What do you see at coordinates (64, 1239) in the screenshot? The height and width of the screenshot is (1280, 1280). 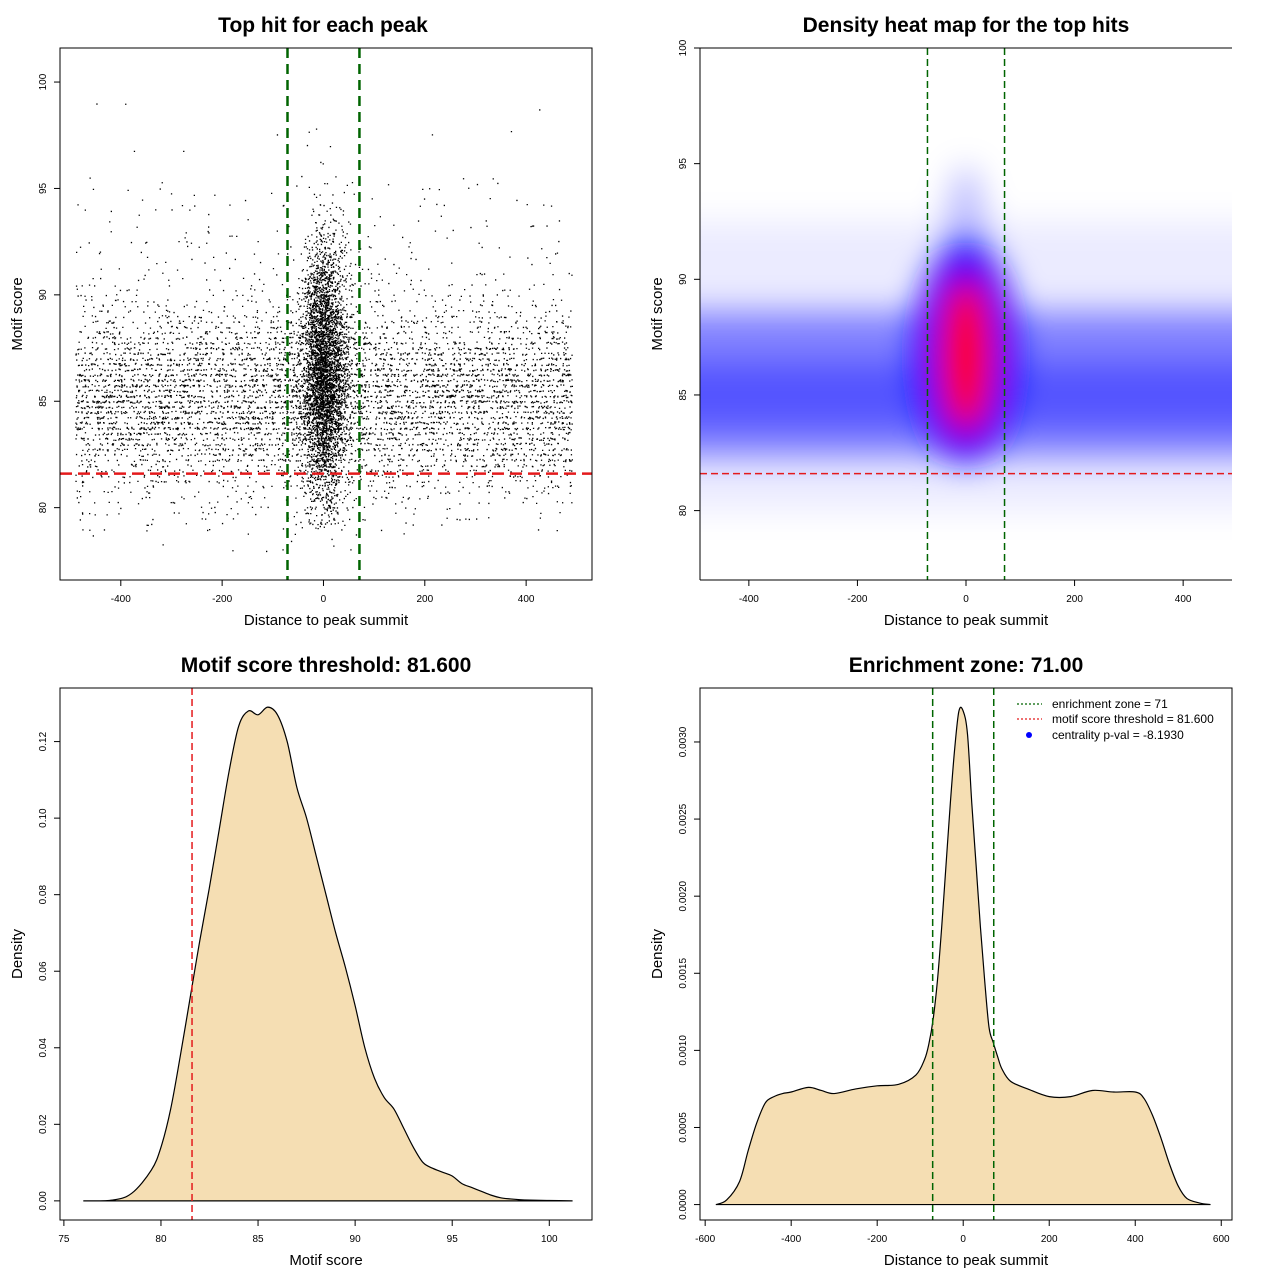 I see `x-tick-label: 75` at bounding box center [64, 1239].